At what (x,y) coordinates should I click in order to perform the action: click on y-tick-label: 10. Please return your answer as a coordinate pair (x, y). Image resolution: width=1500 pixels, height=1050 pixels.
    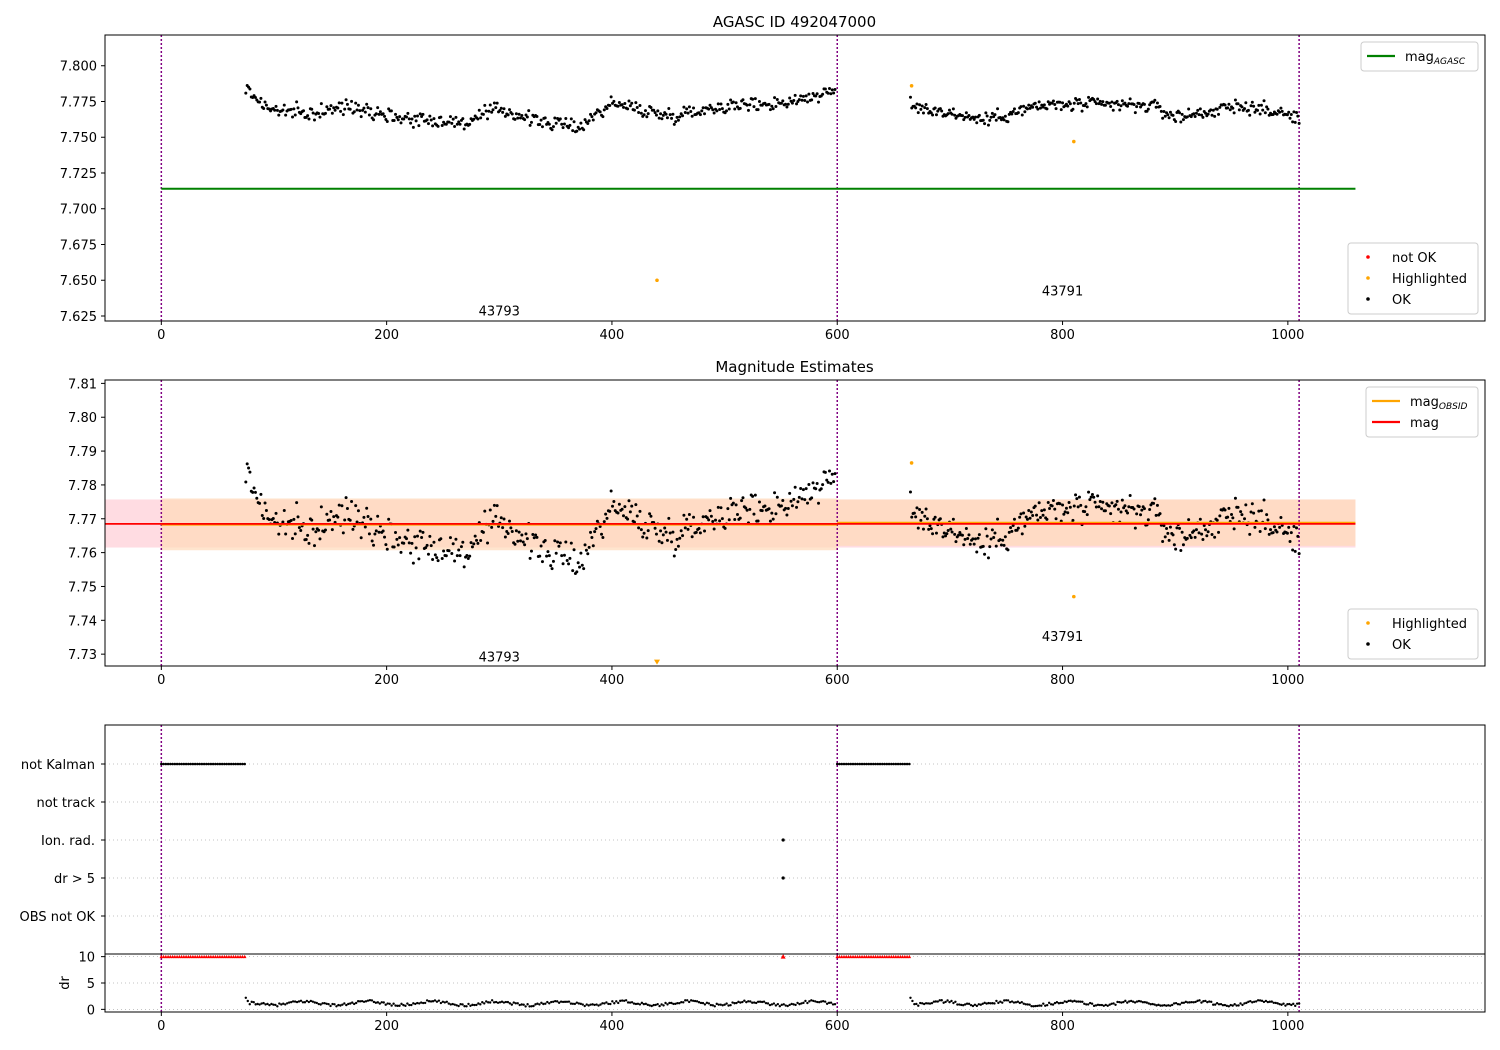
    Looking at the image, I should click on (86, 958).